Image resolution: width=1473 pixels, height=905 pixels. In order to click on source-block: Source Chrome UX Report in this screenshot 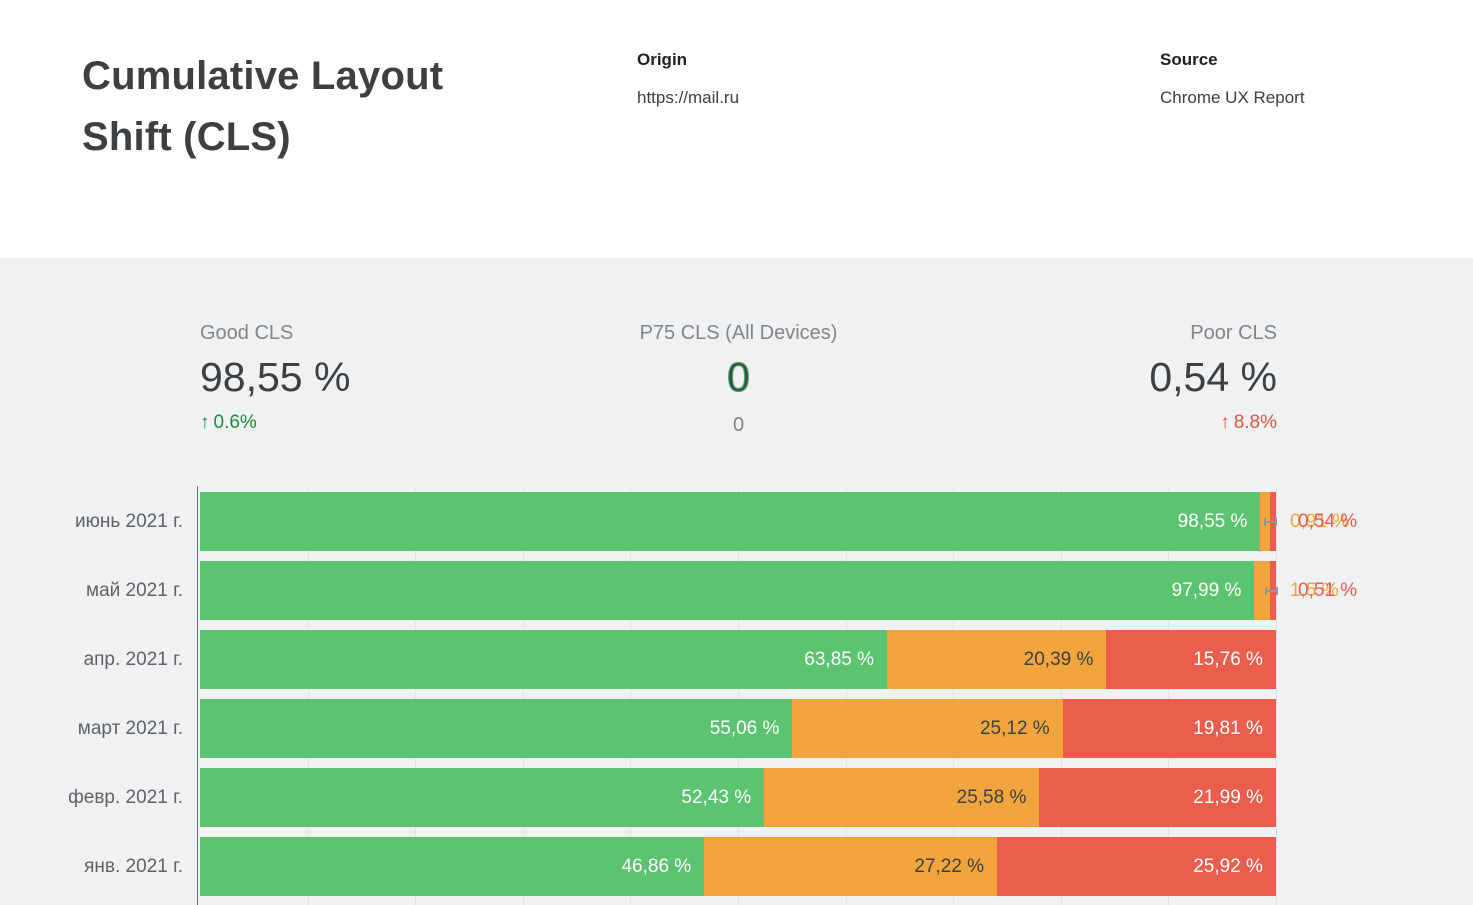, I will do `click(1232, 79)`.